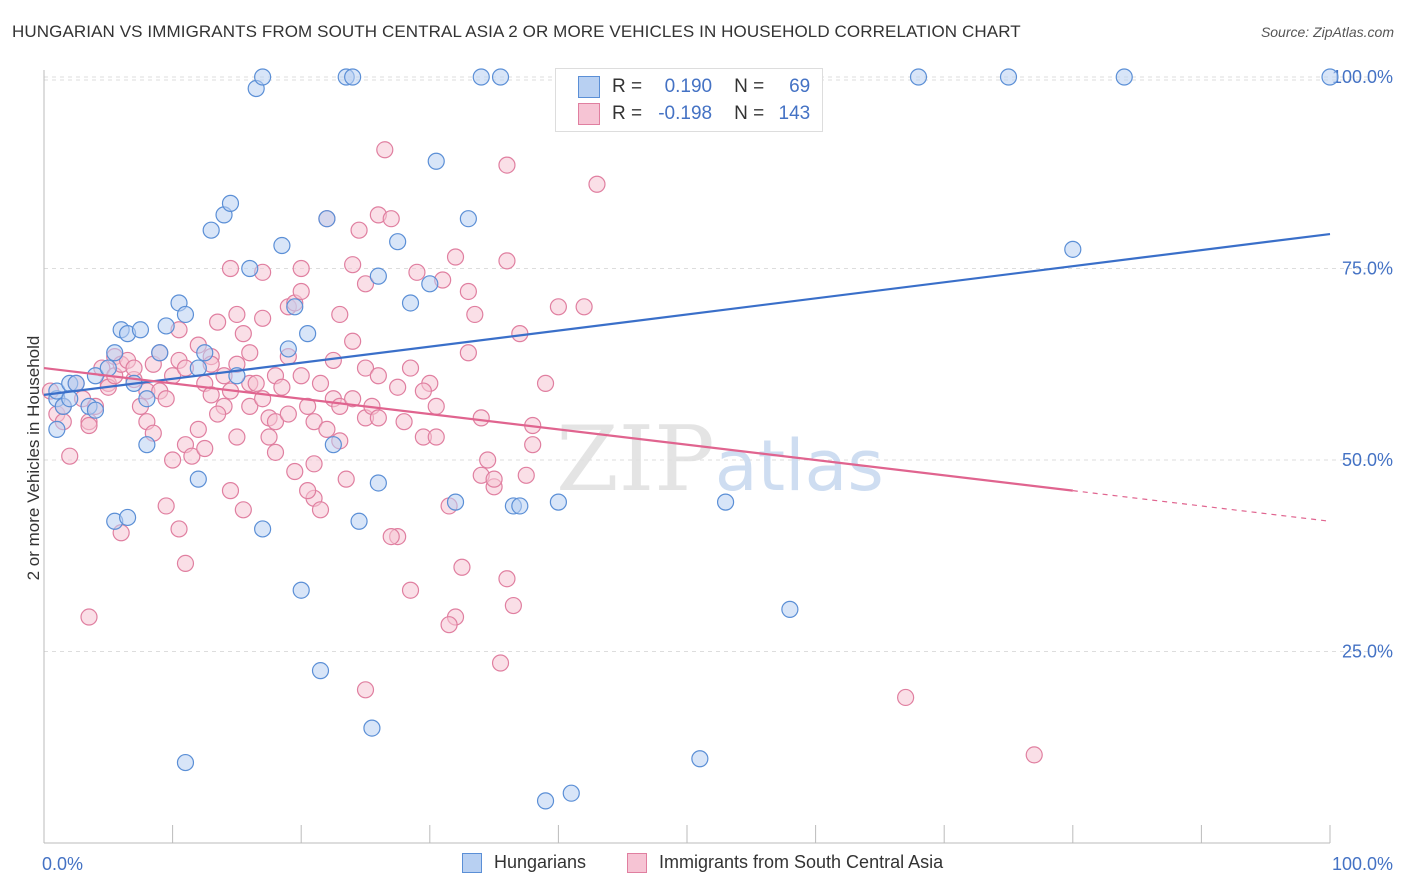  I want to click on legend-r-value: 0.190, so click(688, 86).